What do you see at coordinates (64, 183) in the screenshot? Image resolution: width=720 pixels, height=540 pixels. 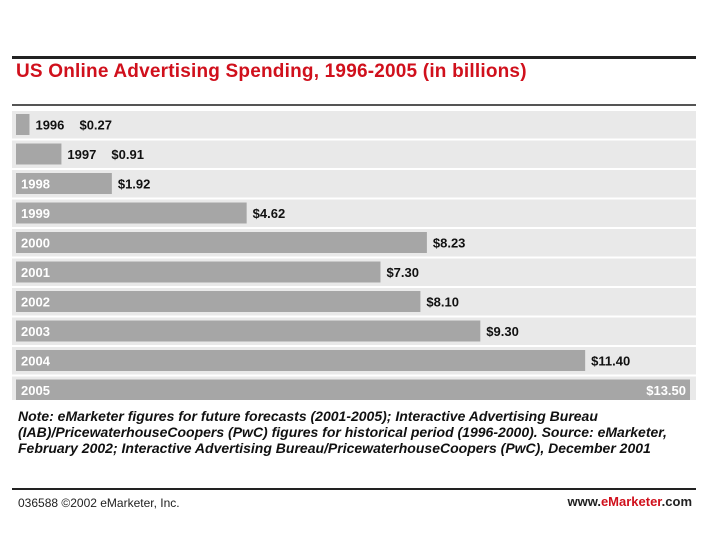 I see `bar-1998` at bounding box center [64, 183].